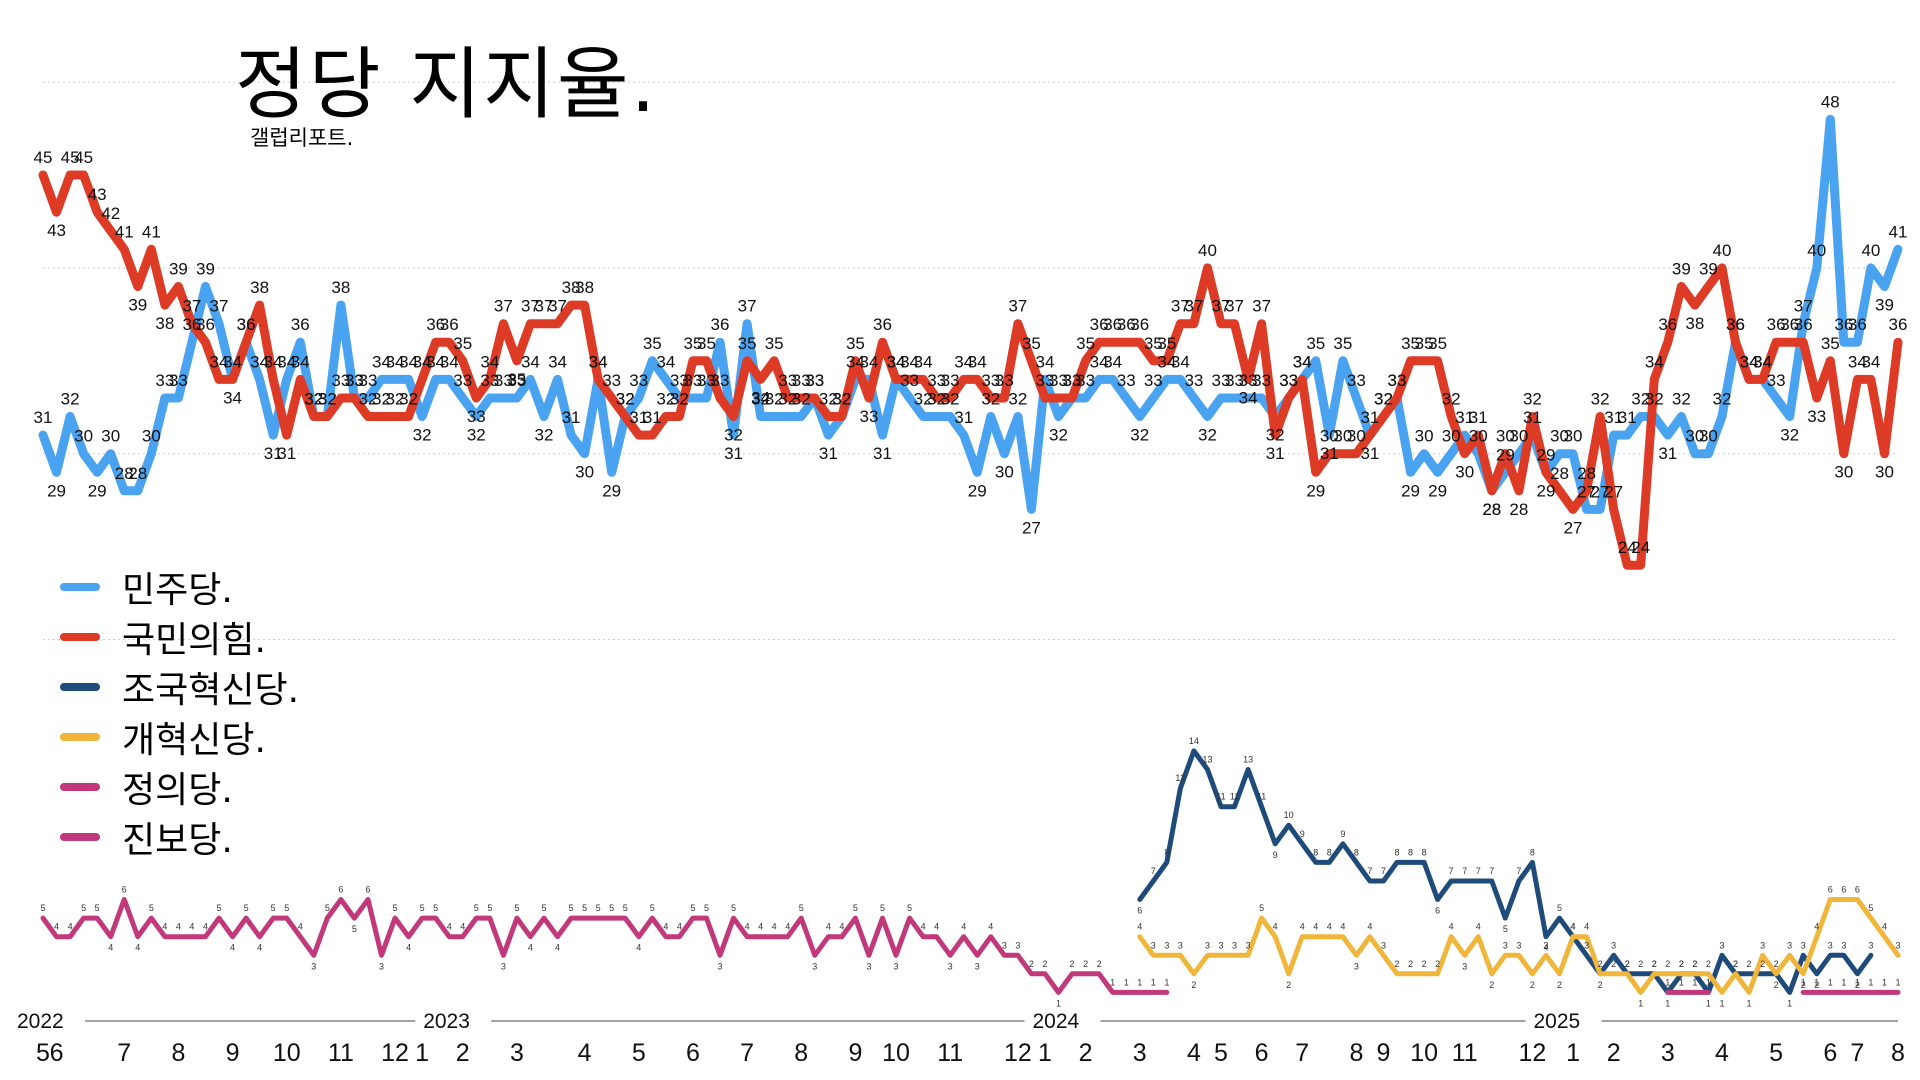 The width and height of the screenshot is (1920, 1080). What do you see at coordinates (137, 305) in the screenshot?
I see `data-label: 39` at bounding box center [137, 305].